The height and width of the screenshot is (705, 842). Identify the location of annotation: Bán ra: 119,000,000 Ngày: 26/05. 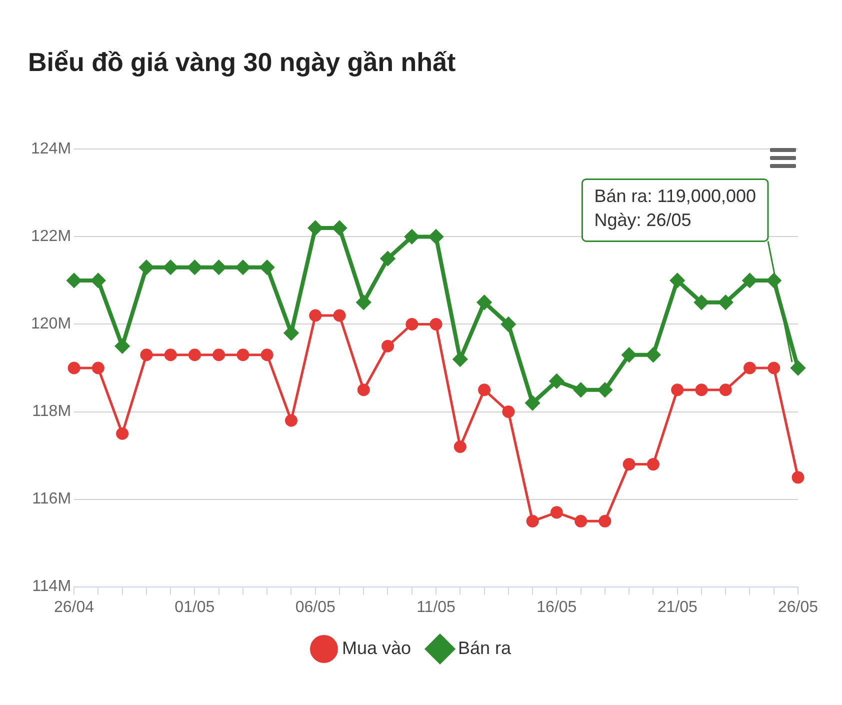
(675, 208).